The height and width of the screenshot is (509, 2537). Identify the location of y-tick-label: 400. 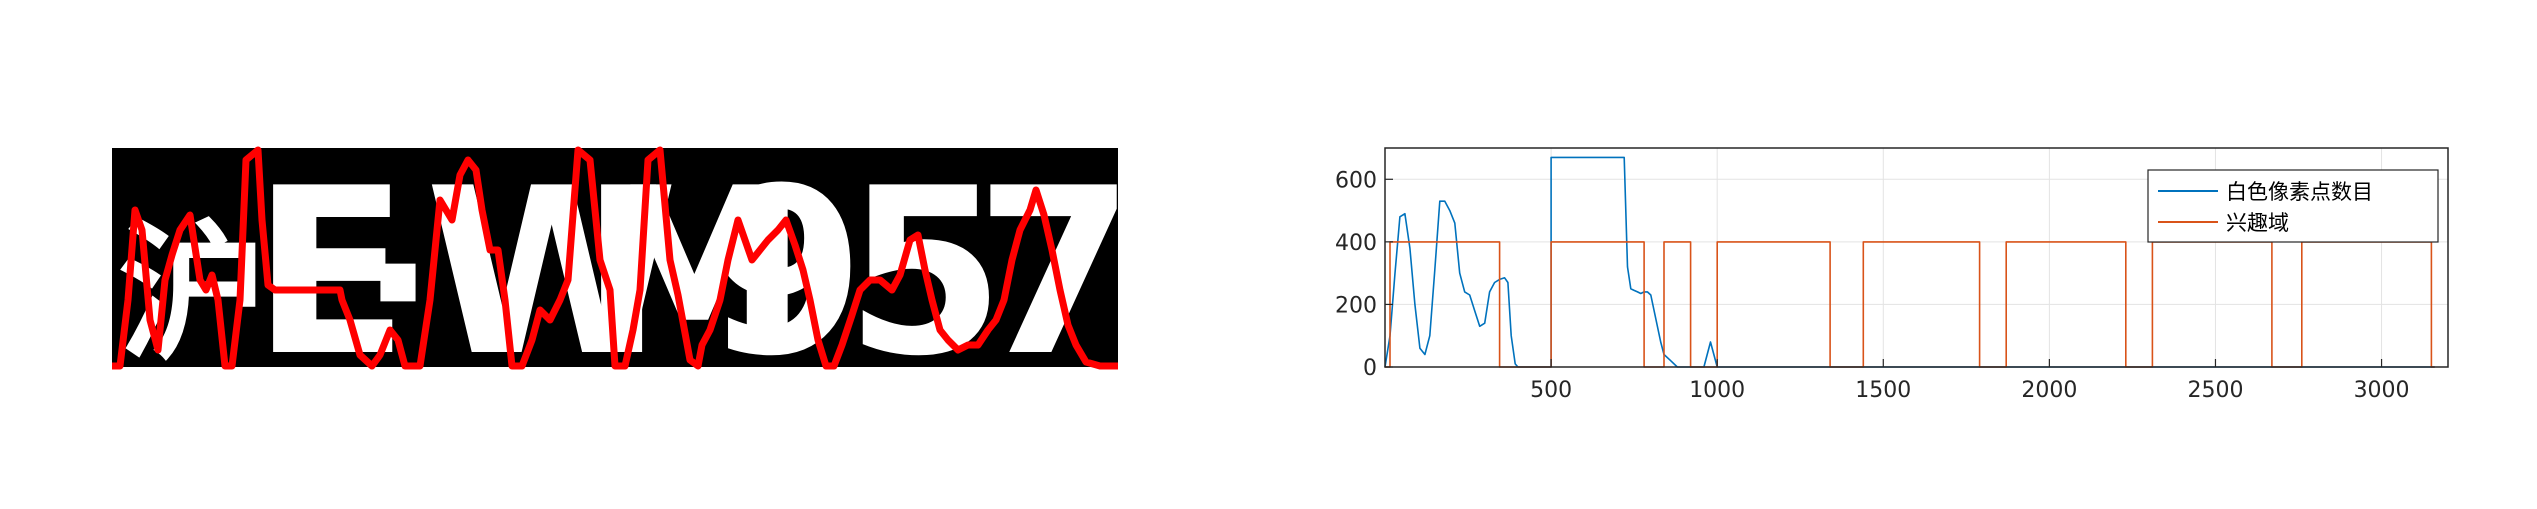
(1356, 243).